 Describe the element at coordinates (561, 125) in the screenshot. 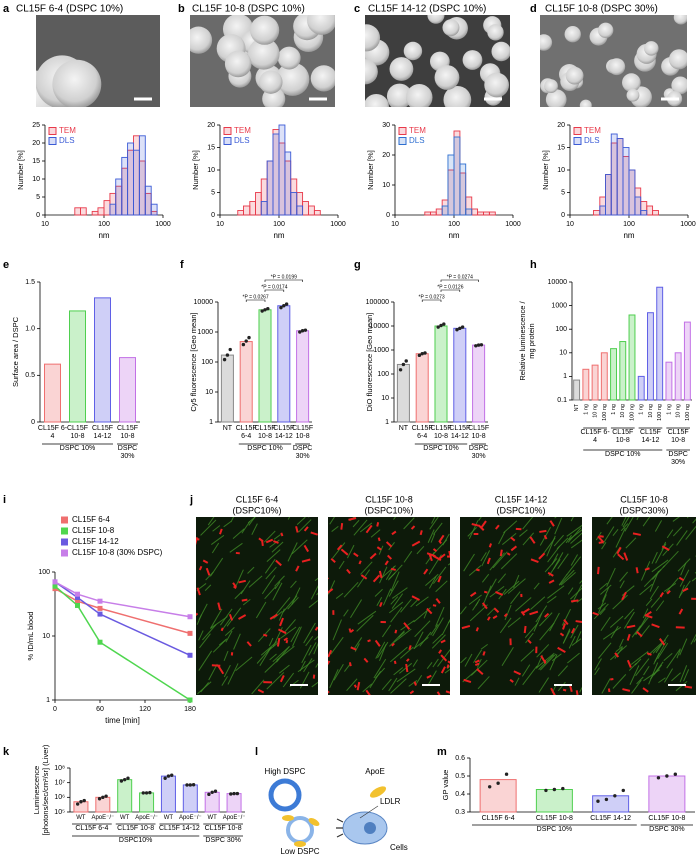

I see `y-tick-label: 20` at that location.